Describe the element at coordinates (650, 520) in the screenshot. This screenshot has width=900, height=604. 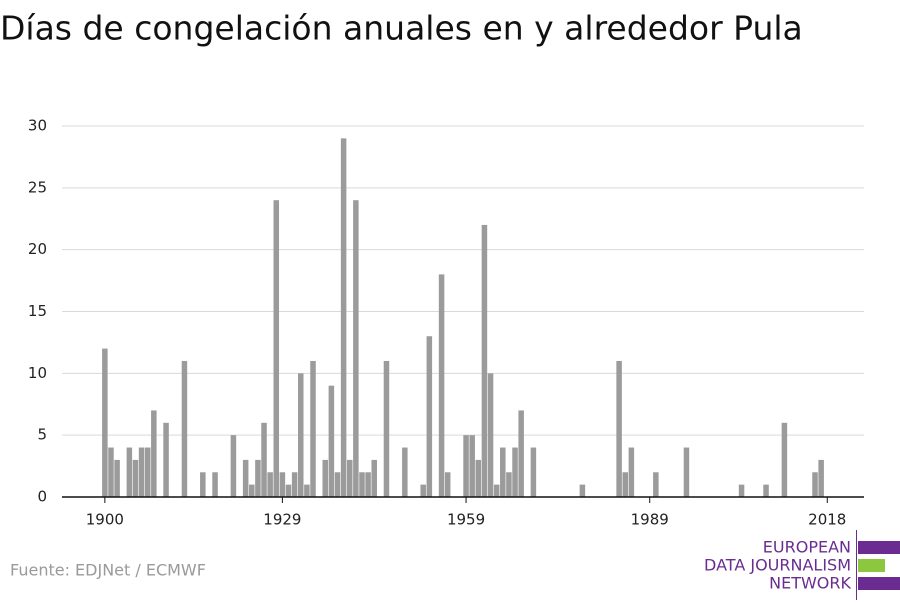
I see `x-tick-label: 1989` at that location.